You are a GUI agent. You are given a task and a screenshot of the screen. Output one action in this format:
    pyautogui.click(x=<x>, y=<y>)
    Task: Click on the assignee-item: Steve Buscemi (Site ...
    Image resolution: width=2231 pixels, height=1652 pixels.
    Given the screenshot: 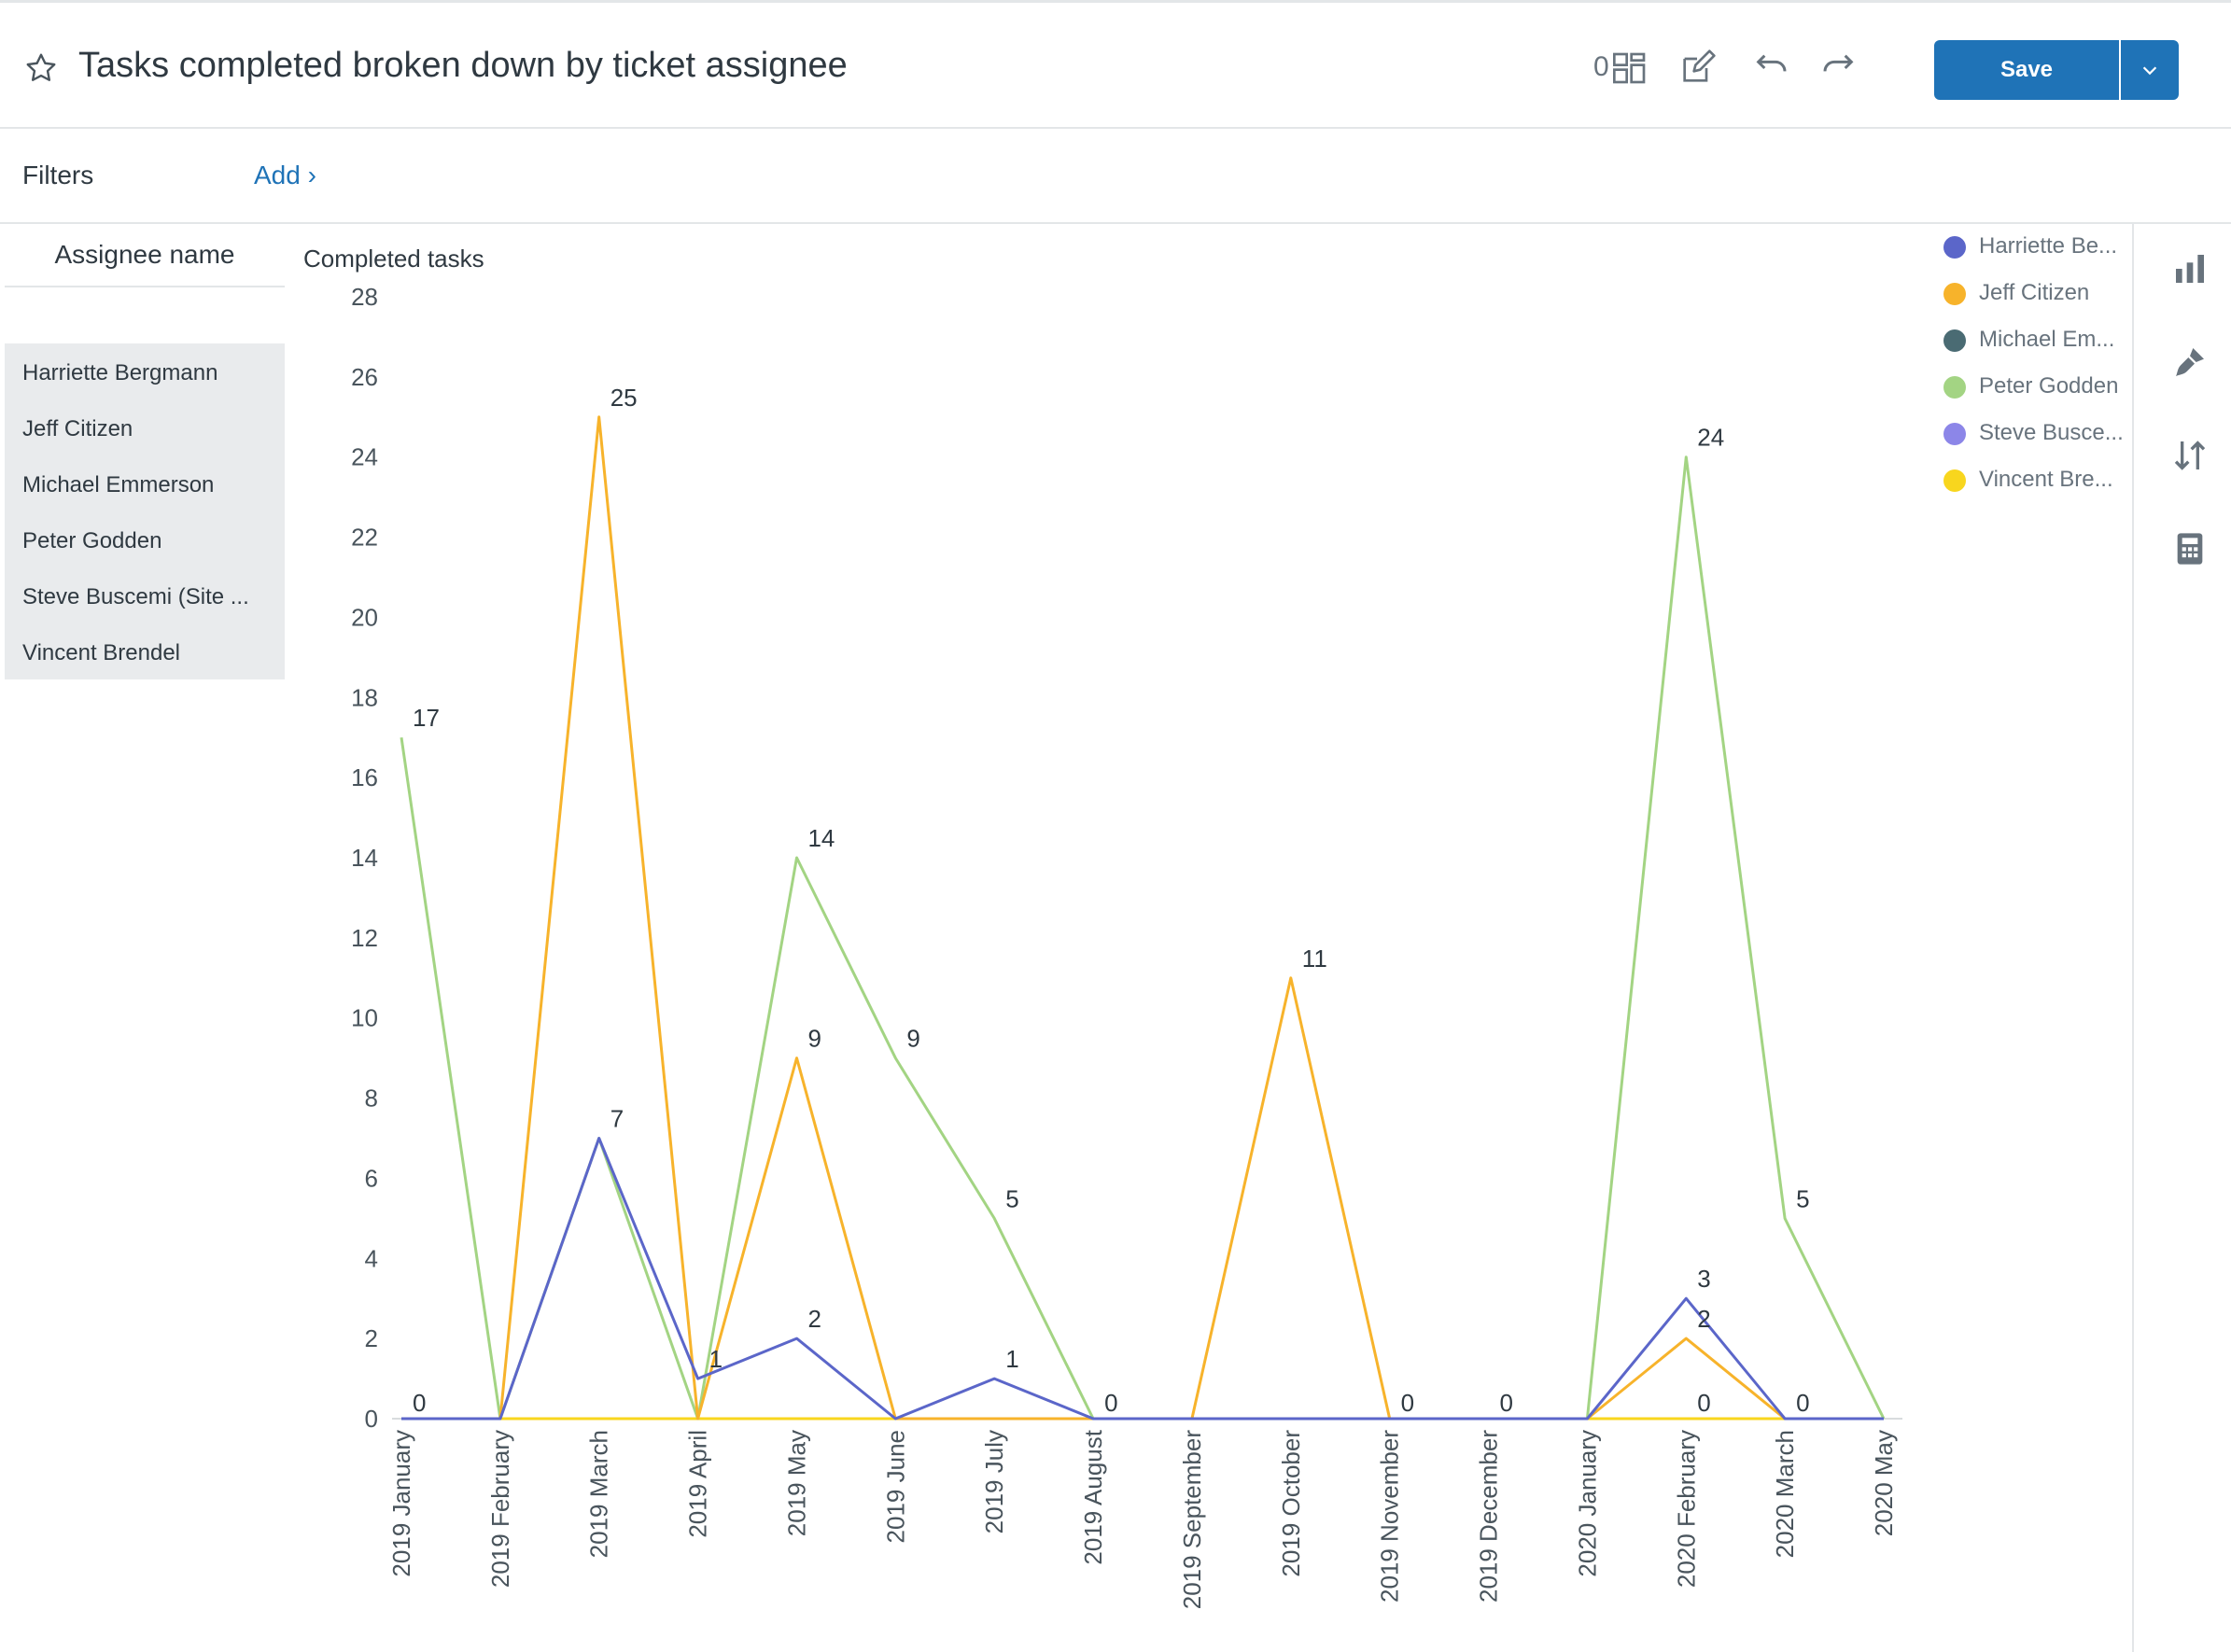 What is the action you would take?
    pyautogui.click(x=135, y=596)
    